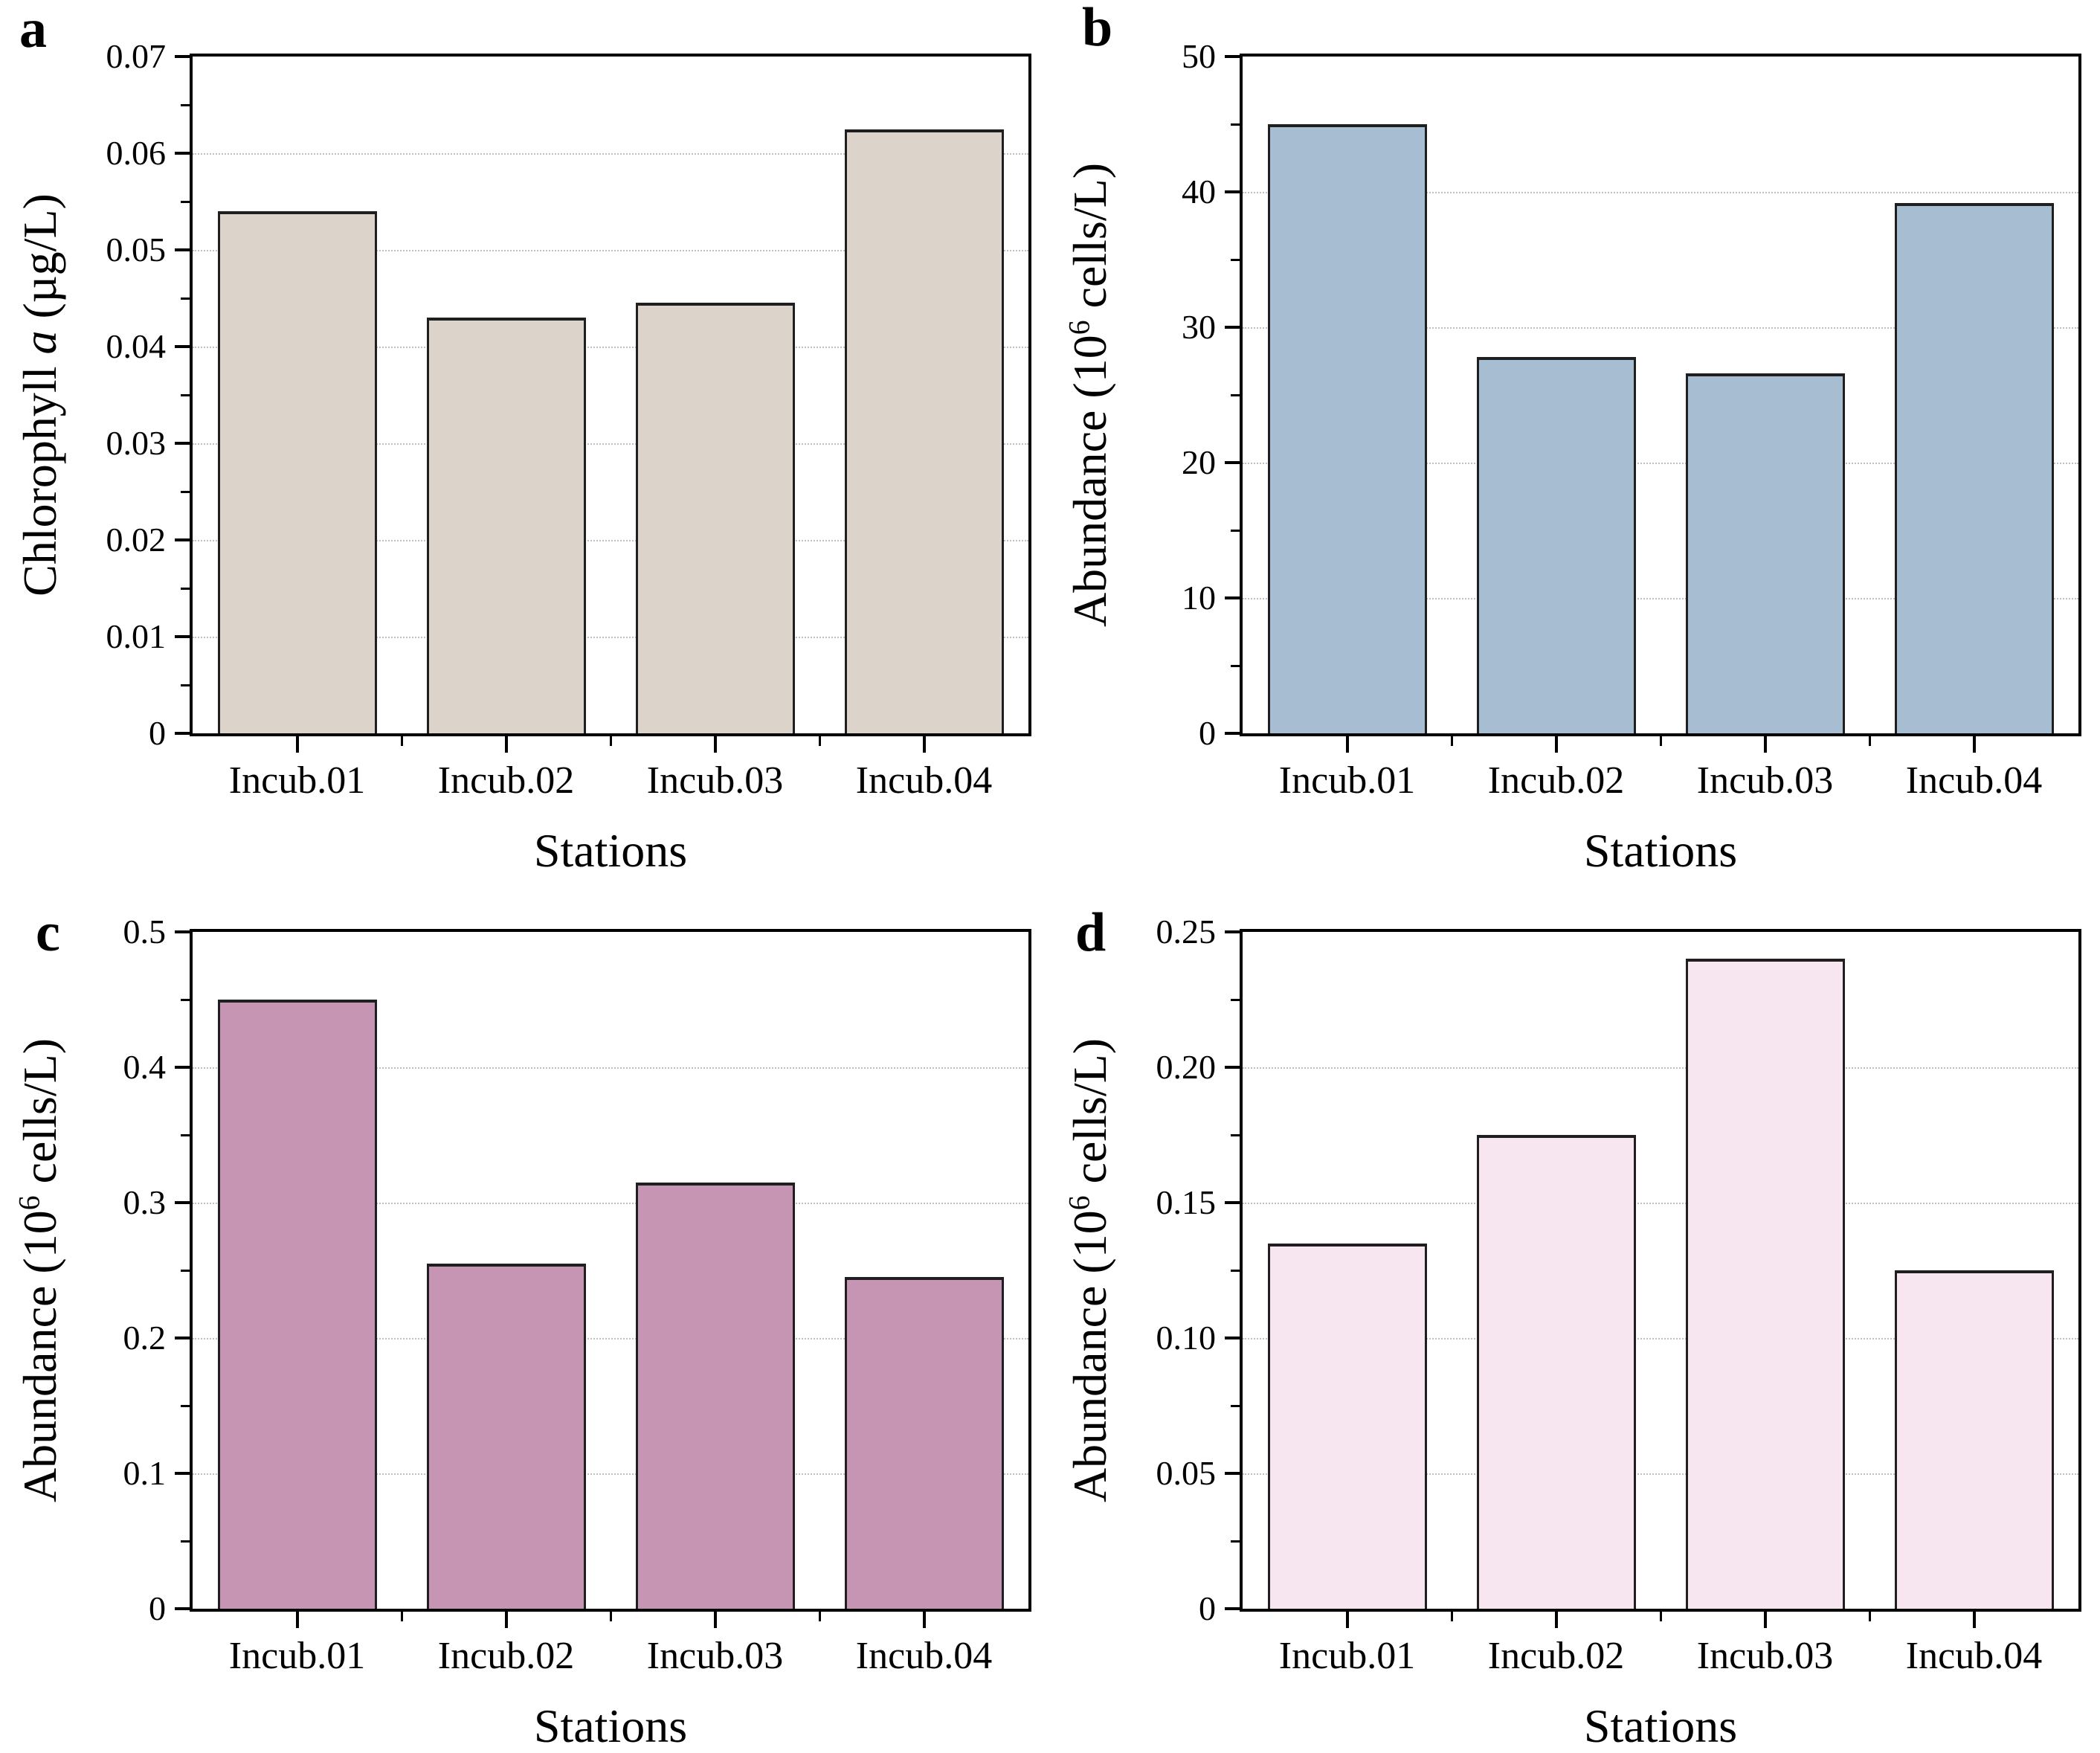 This screenshot has width=2100, height=1753. Describe the element at coordinates (1199, 192) in the screenshot. I see `y-tick-label: 40` at that location.